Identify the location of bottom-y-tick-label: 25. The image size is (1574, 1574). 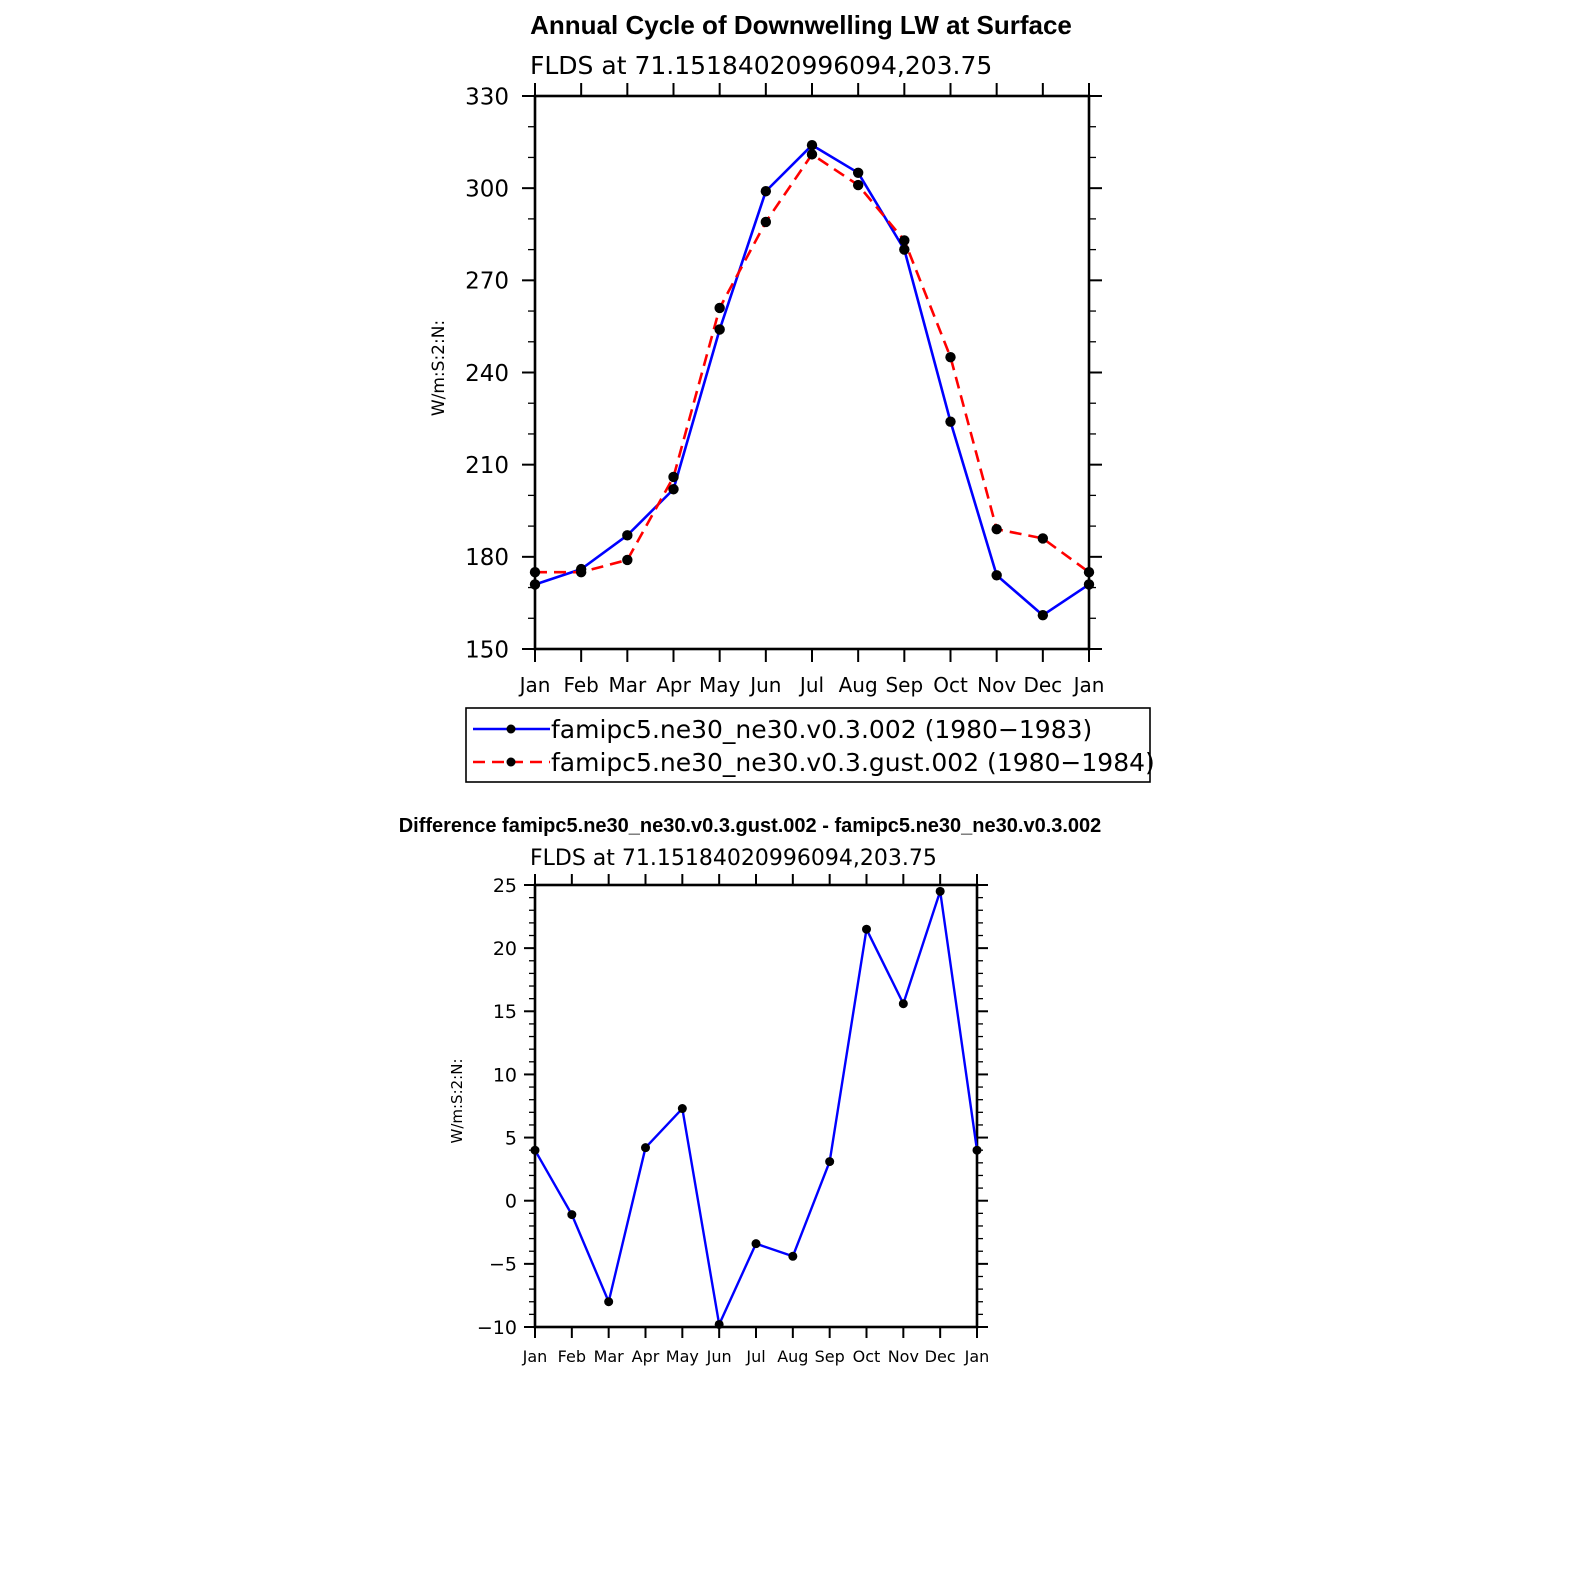
(505, 886).